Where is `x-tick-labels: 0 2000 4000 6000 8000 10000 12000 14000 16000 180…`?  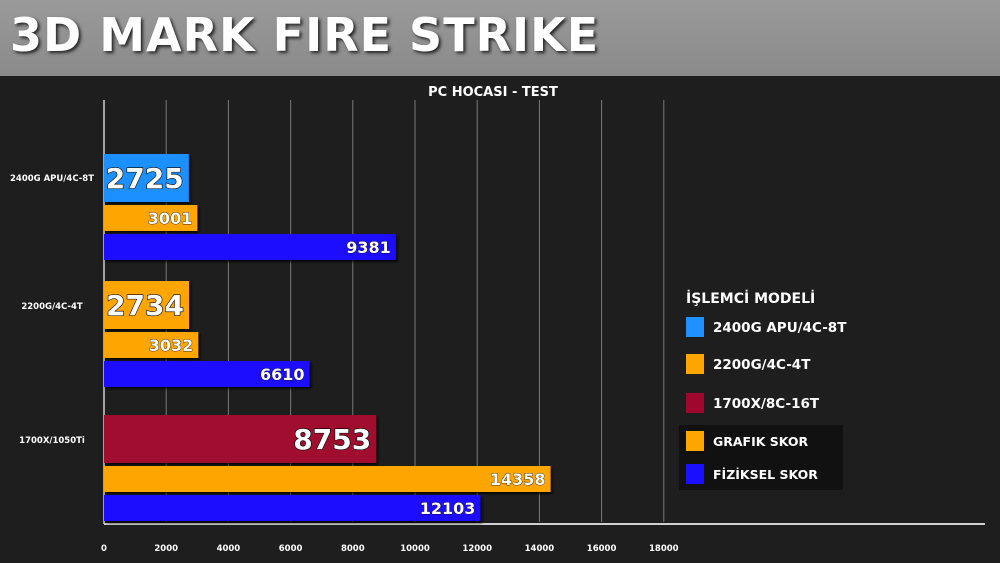 x-tick-labels: 0 2000 4000 6000 8000 10000 12000 14000 16000 180… is located at coordinates (390, 549).